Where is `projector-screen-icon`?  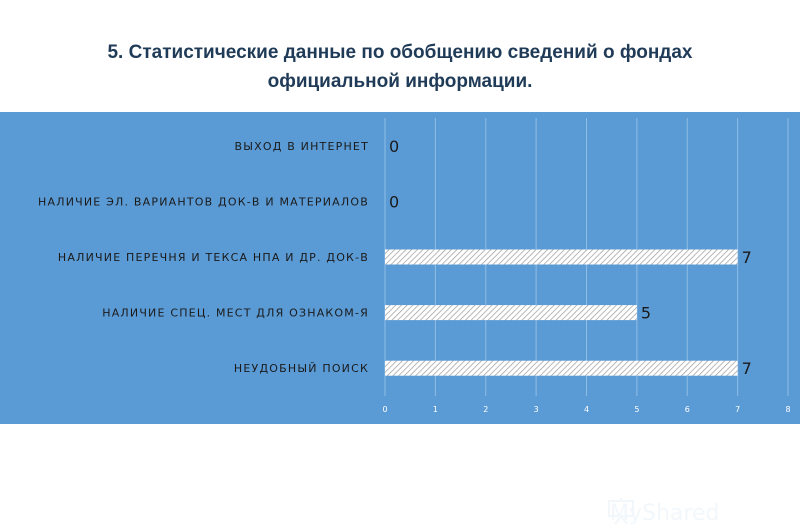
projector-screen-icon is located at coordinates (621, 511).